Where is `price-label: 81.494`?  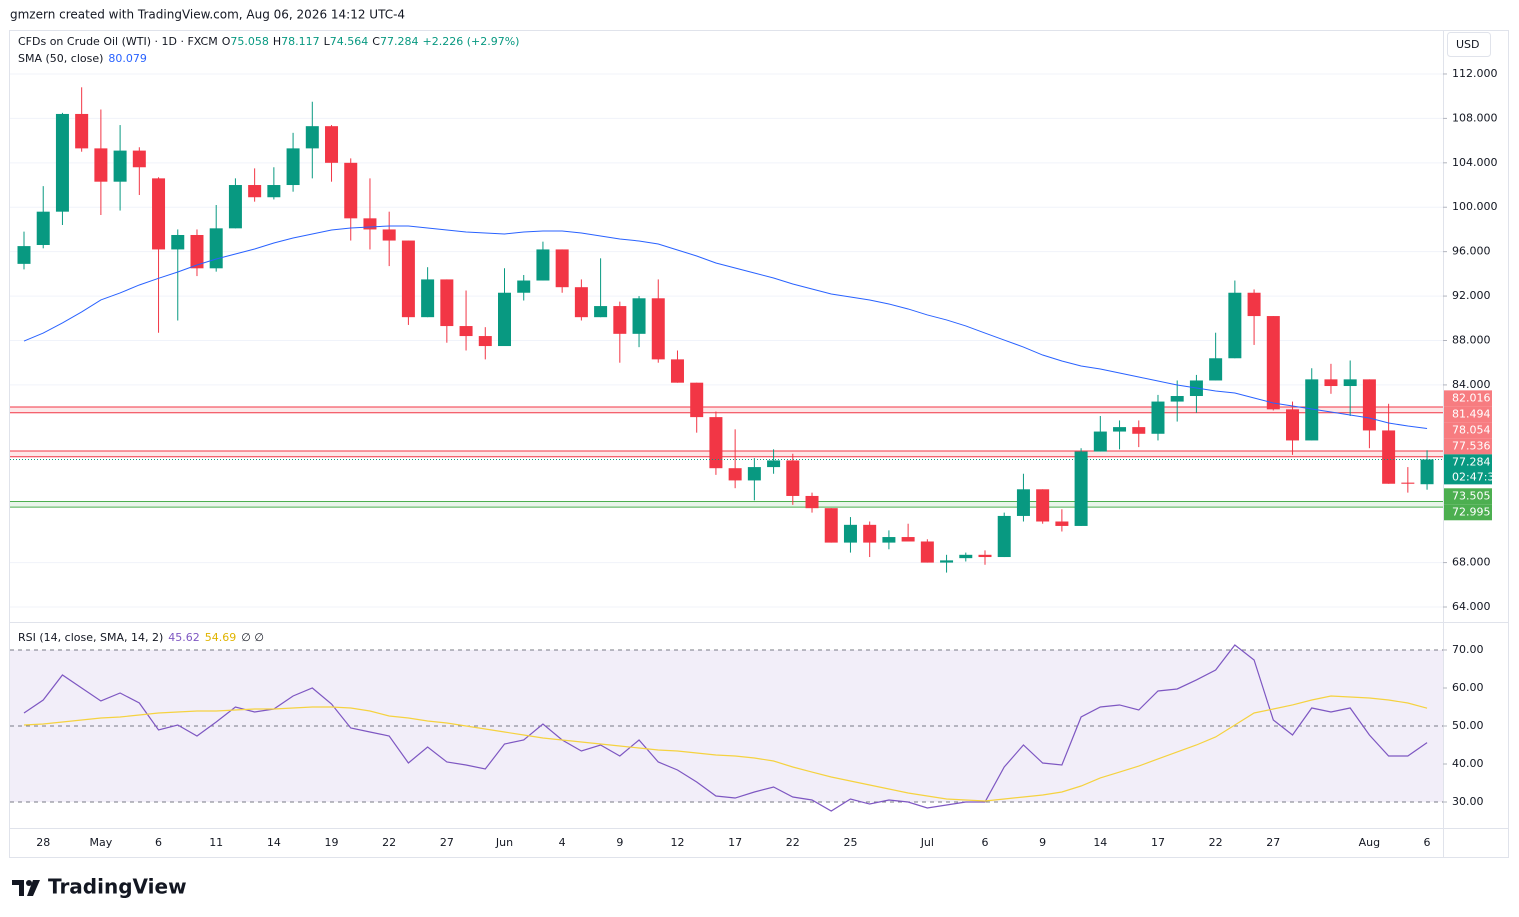
price-label: 81.494 is located at coordinates (1471, 413).